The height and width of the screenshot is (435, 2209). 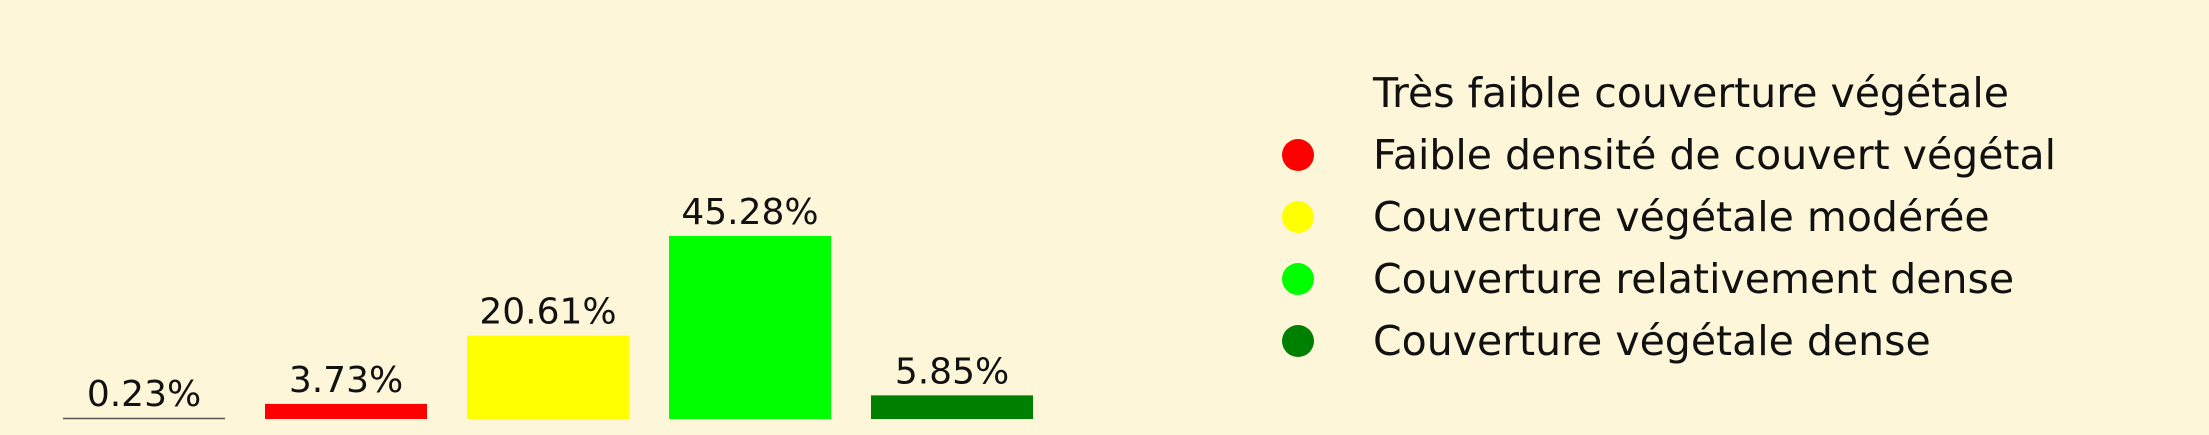 I want to click on data-label: 45.28%, so click(x=749, y=212).